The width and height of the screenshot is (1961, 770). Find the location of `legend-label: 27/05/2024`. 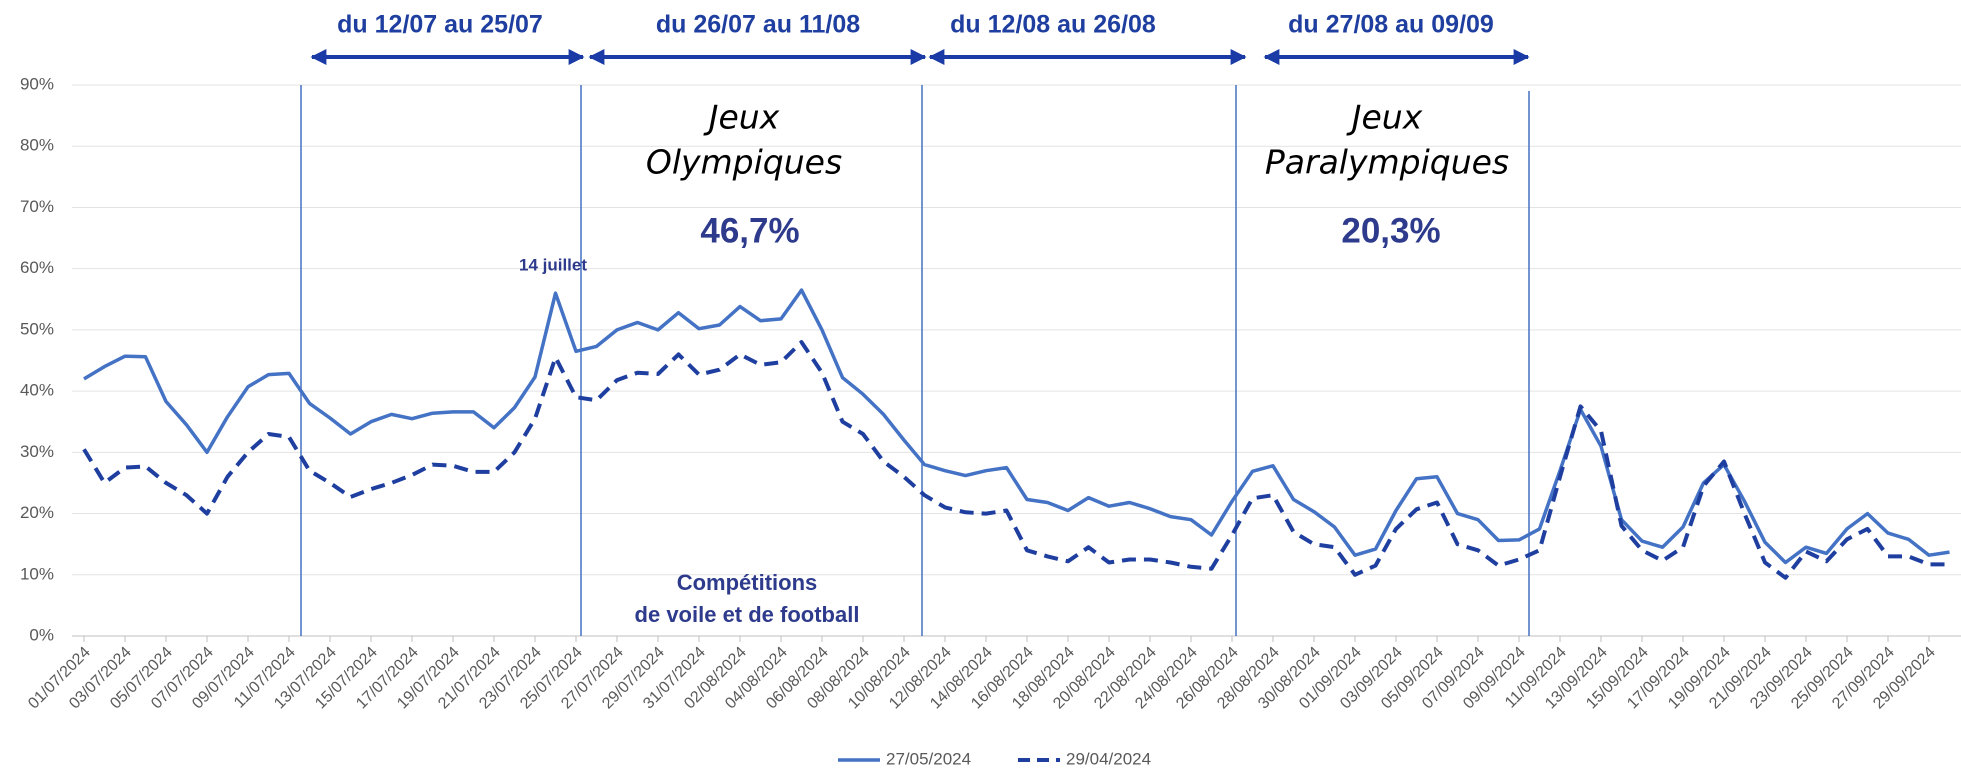

legend-label: 27/05/2024 is located at coordinates (928, 758).